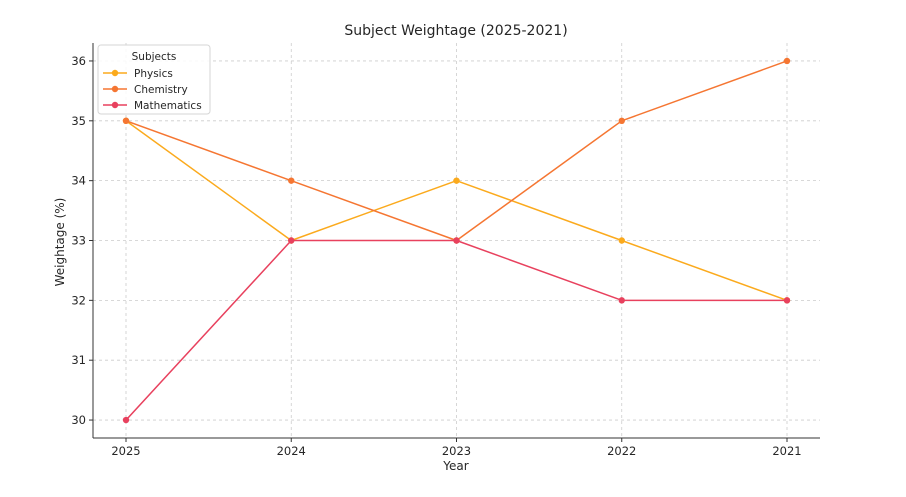 The height and width of the screenshot is (497, 906). Describe the element at coordinates (78, 181) in the screenshot. I see `y-tick-label: 34` at that location.